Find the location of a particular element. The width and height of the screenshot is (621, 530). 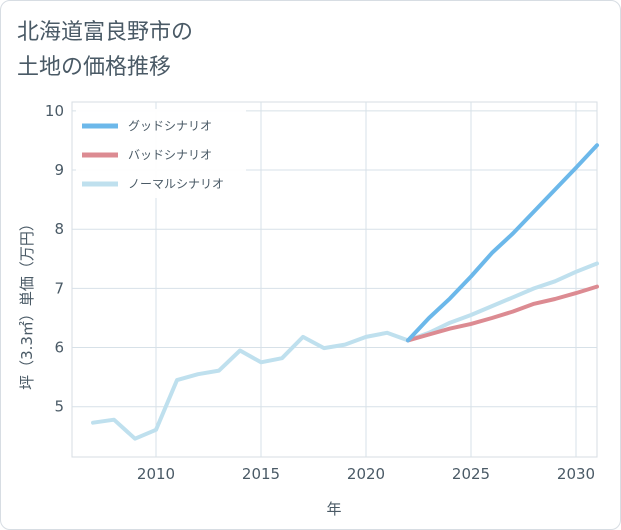

legend-label: ノーマルシナリオ is located at coordinates (176, 184).